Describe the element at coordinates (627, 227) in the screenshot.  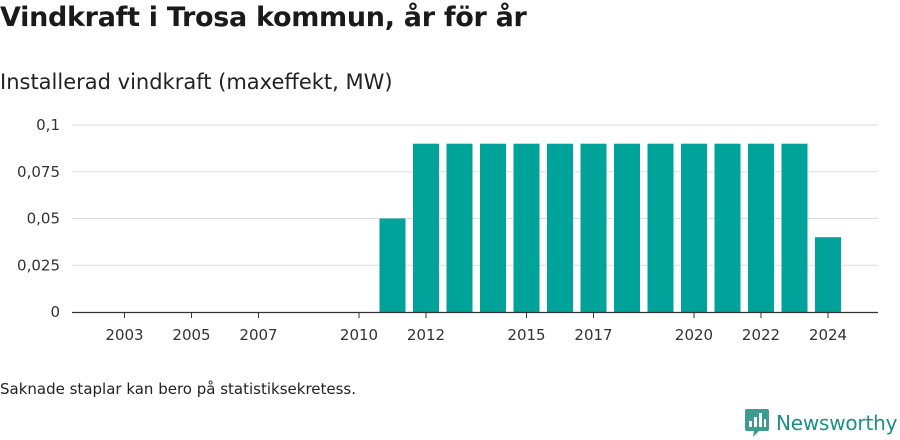
I see `bar-2018` at that location.